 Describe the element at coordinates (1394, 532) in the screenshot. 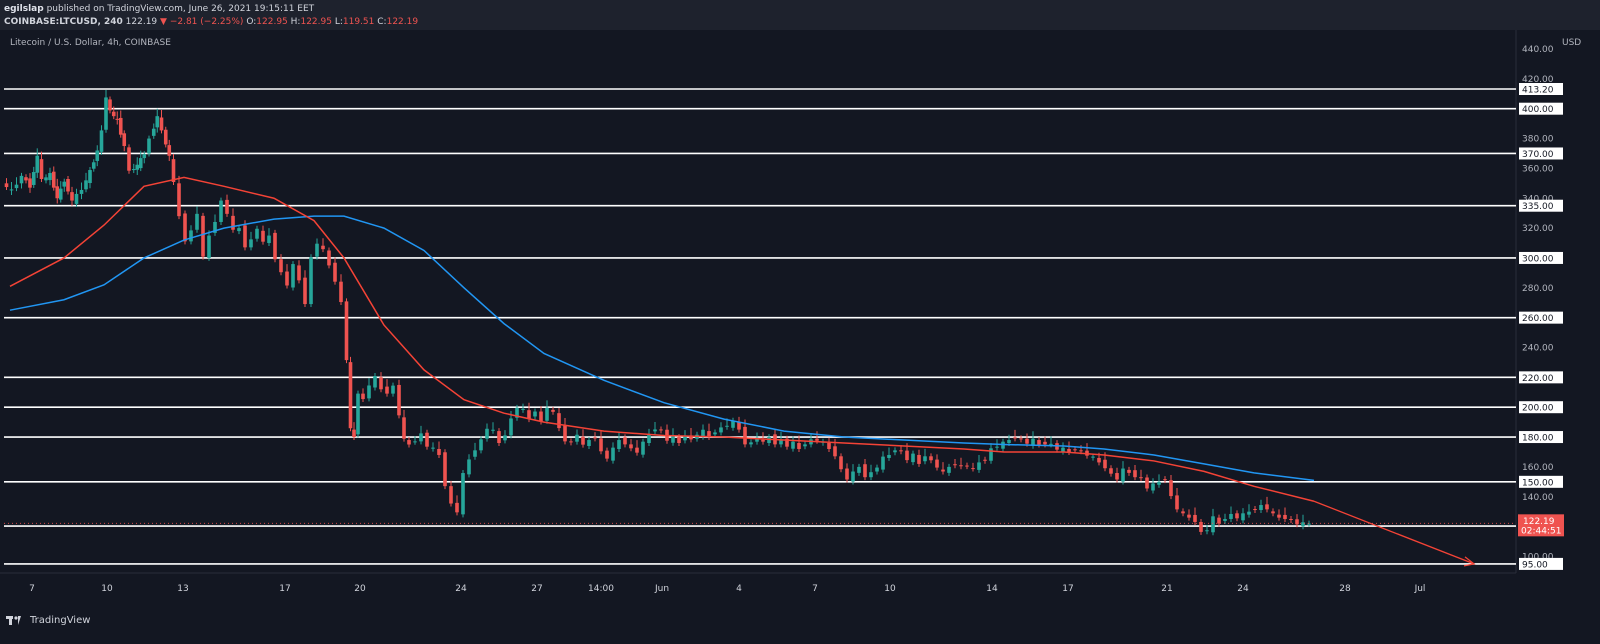

I see `projection-arrow-line` at that location.